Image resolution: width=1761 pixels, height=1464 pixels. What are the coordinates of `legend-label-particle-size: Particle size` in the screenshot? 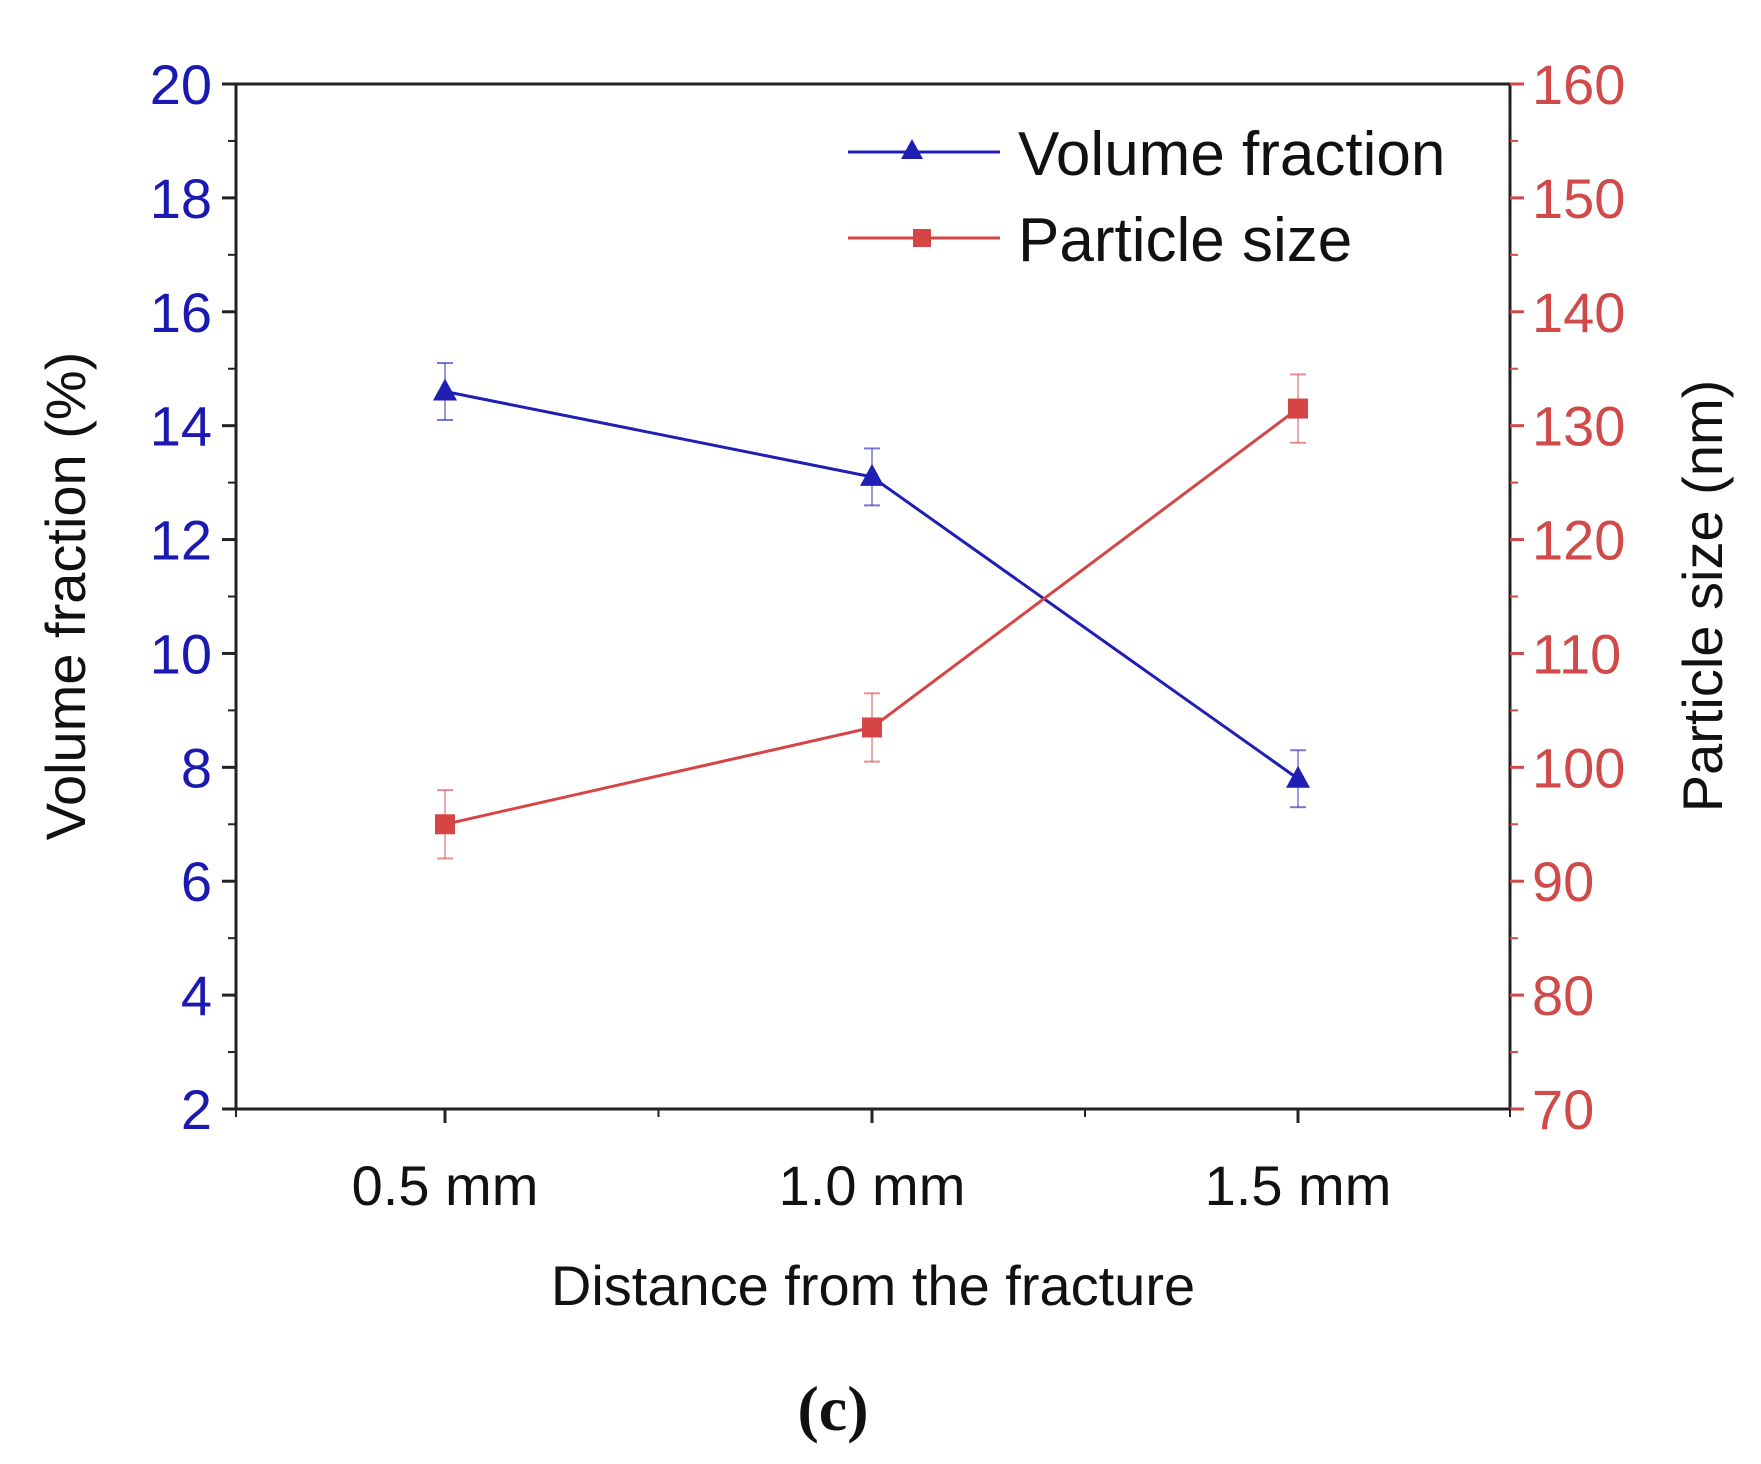 It's located at (1185, 240).